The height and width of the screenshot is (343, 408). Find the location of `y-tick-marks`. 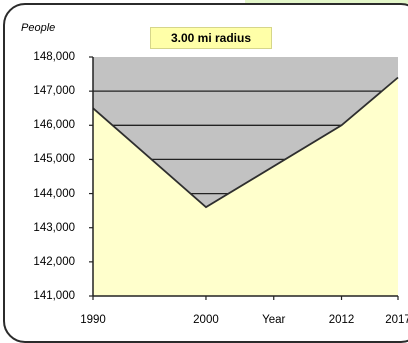

y-tick-marks is located at coordinates (91, 176).